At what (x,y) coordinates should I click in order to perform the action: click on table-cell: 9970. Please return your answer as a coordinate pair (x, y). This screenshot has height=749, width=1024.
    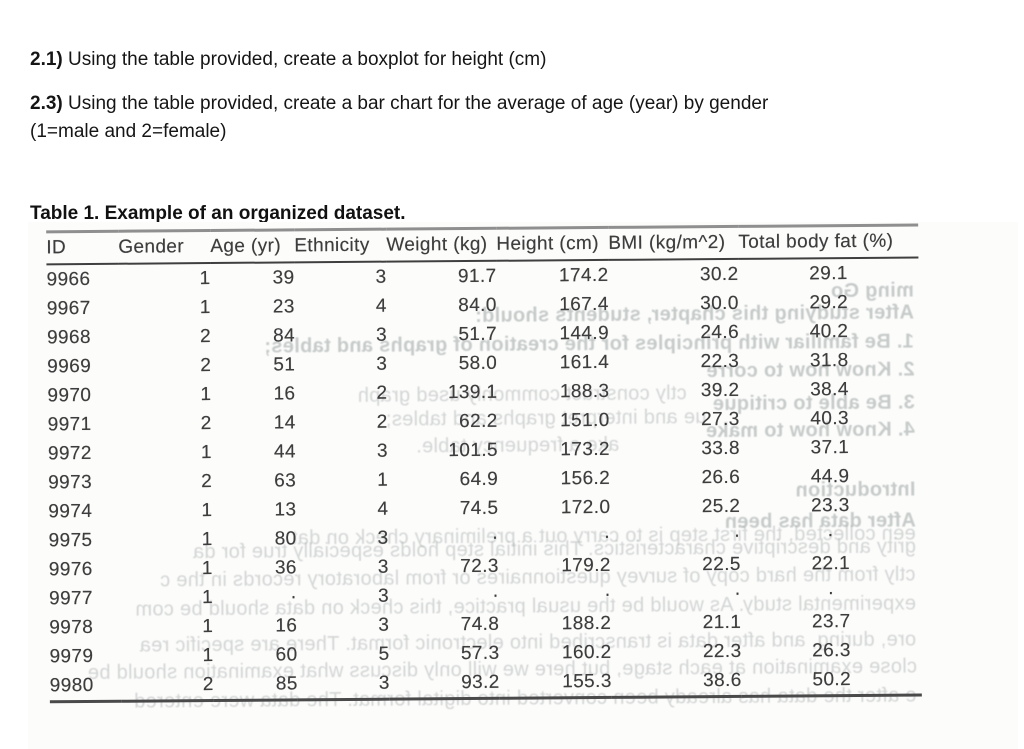
    Looking at the image, I should click on (69, 395).